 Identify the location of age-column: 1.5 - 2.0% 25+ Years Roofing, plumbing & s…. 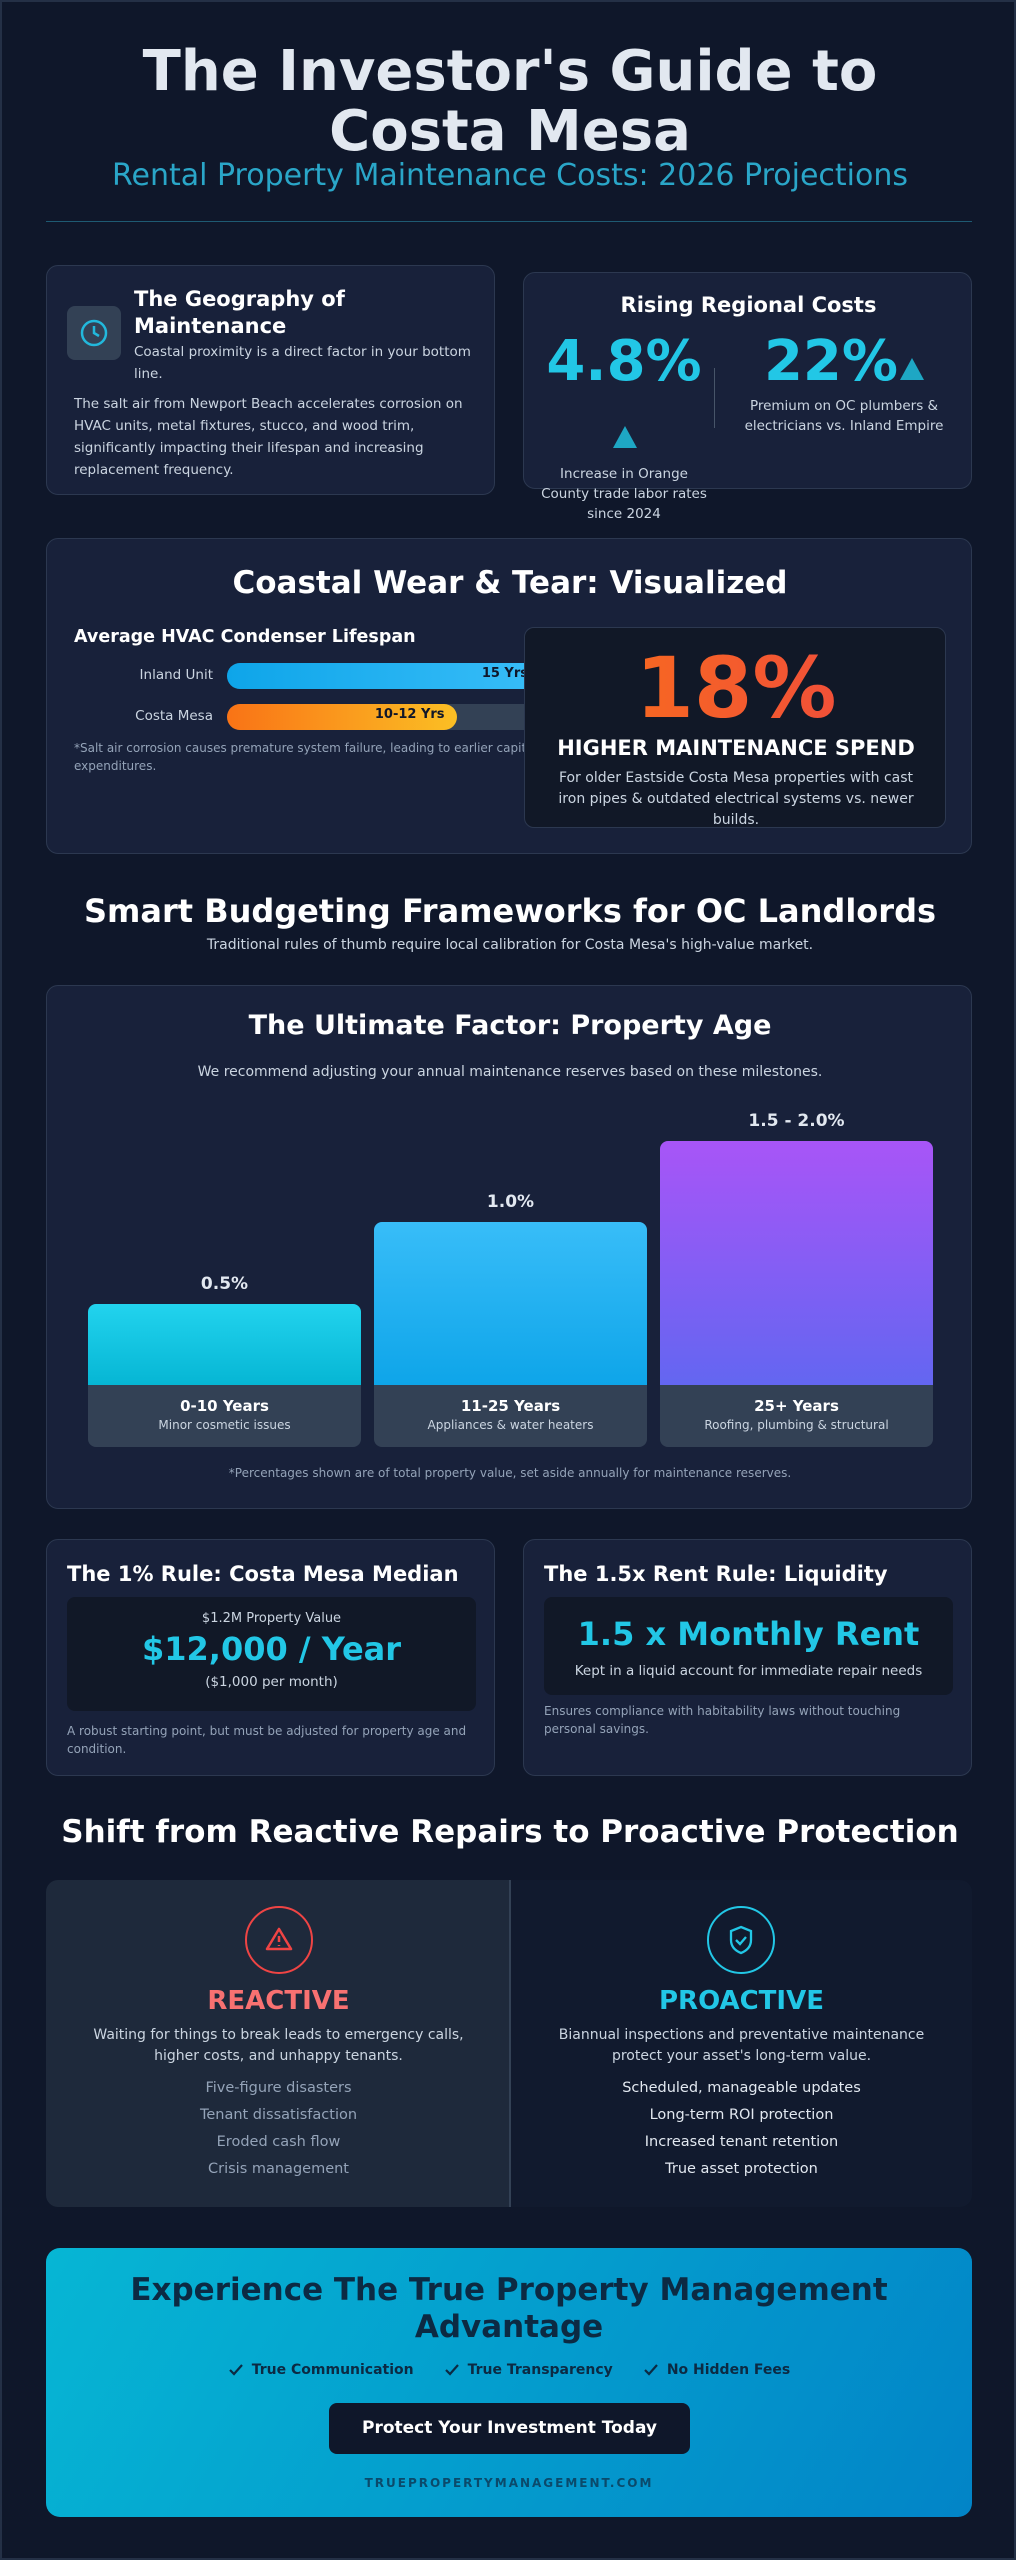
(796, 1216).